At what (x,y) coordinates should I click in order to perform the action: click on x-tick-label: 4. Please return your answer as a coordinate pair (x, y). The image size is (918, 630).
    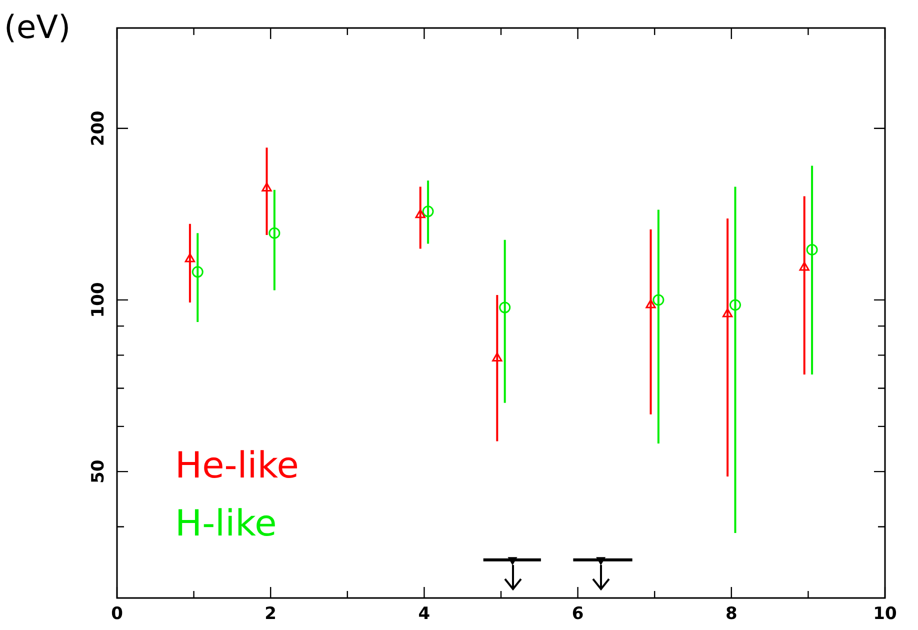
    Looking at the image, I should click on (424, 614).